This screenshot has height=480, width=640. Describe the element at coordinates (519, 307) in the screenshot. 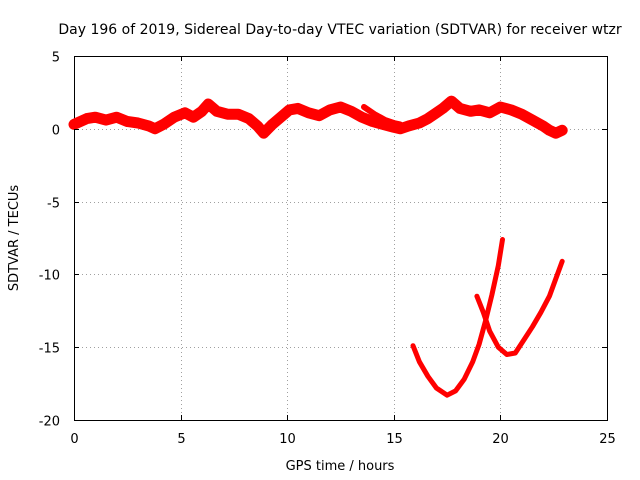

I see `series-arc-b` at that location.